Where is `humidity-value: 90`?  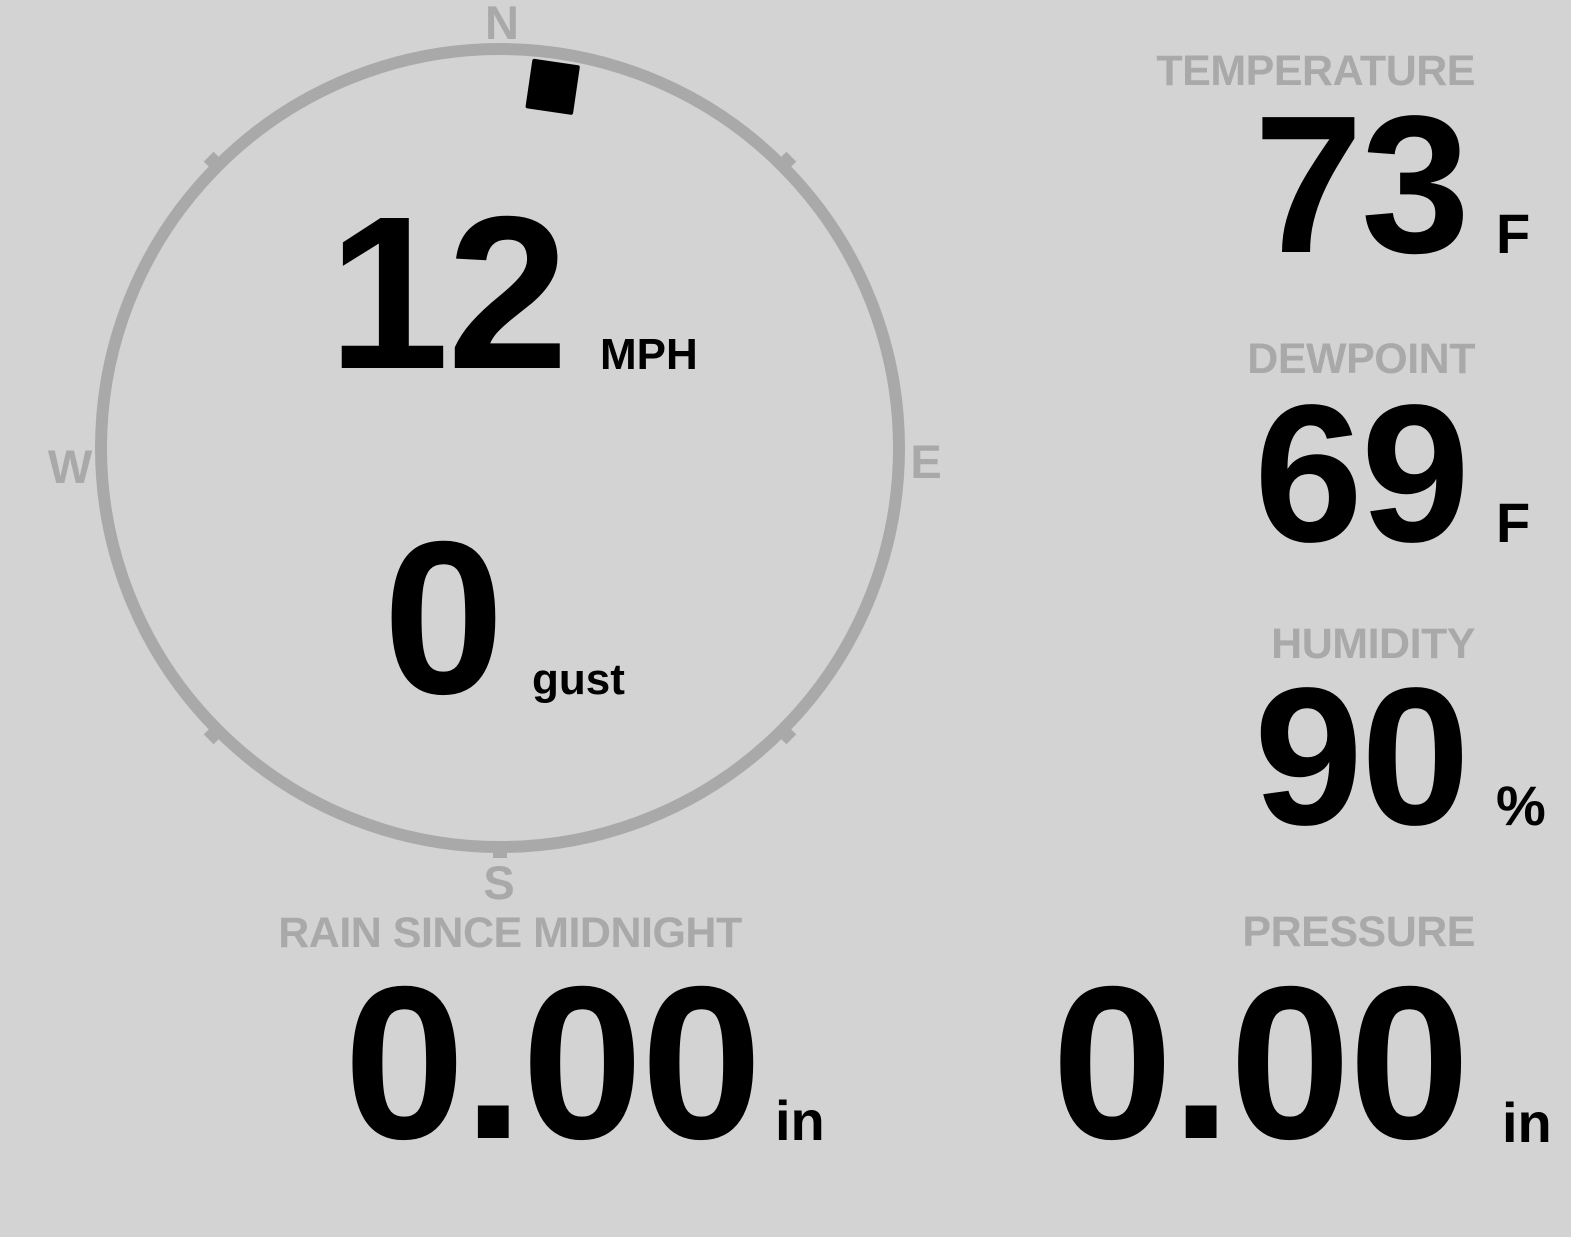 humidity-value: 90 is located at coordinates (1361, 756).